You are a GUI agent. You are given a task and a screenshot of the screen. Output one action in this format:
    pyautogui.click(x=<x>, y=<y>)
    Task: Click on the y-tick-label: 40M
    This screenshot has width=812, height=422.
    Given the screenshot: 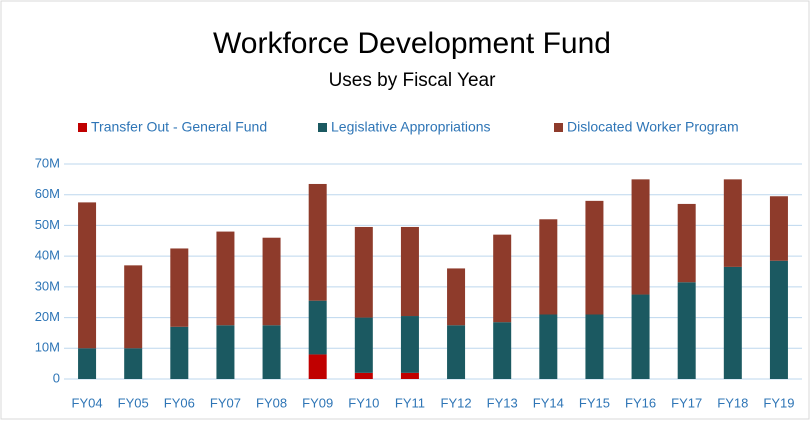 What is the action you would take?
    pyautogui.click(x=47, y=255)
    